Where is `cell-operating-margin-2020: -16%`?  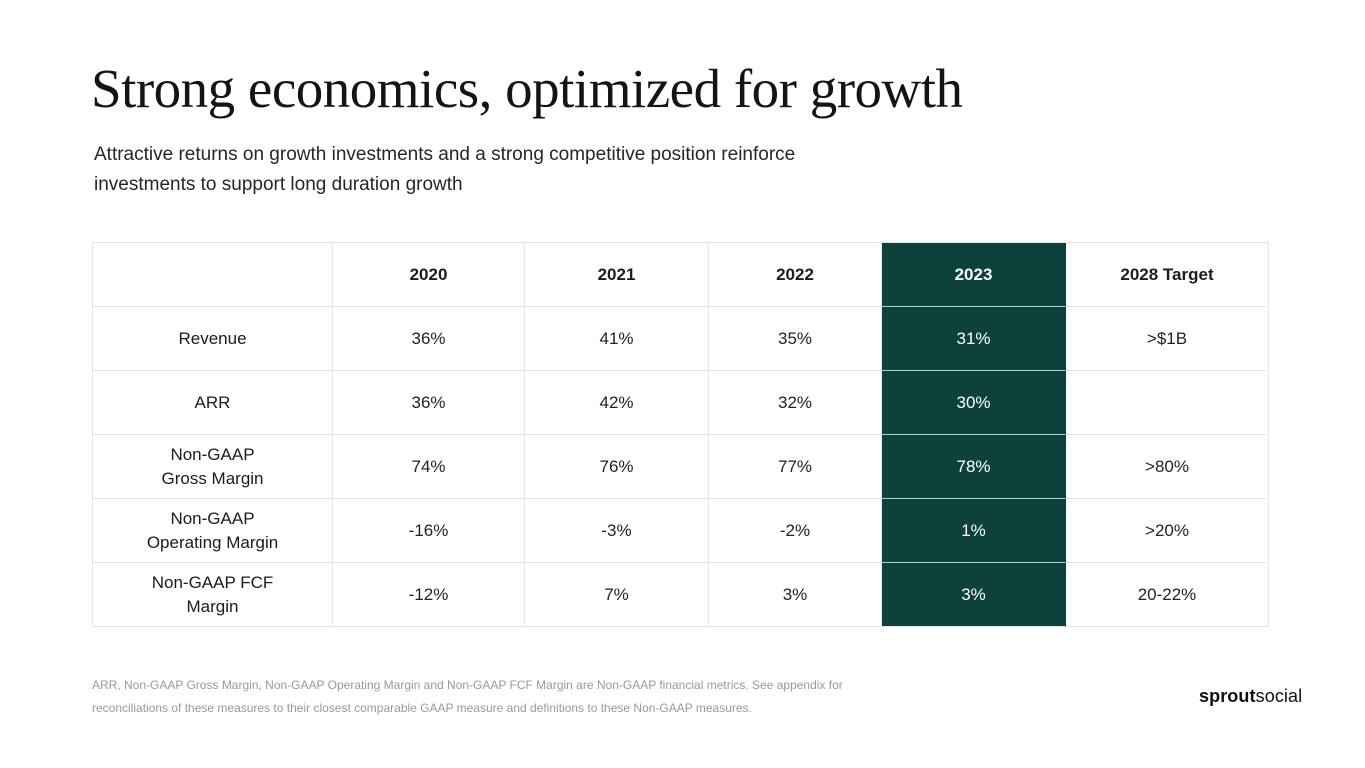
cell-operating-margin-2020: -16% is located at coordinates (429, 531).